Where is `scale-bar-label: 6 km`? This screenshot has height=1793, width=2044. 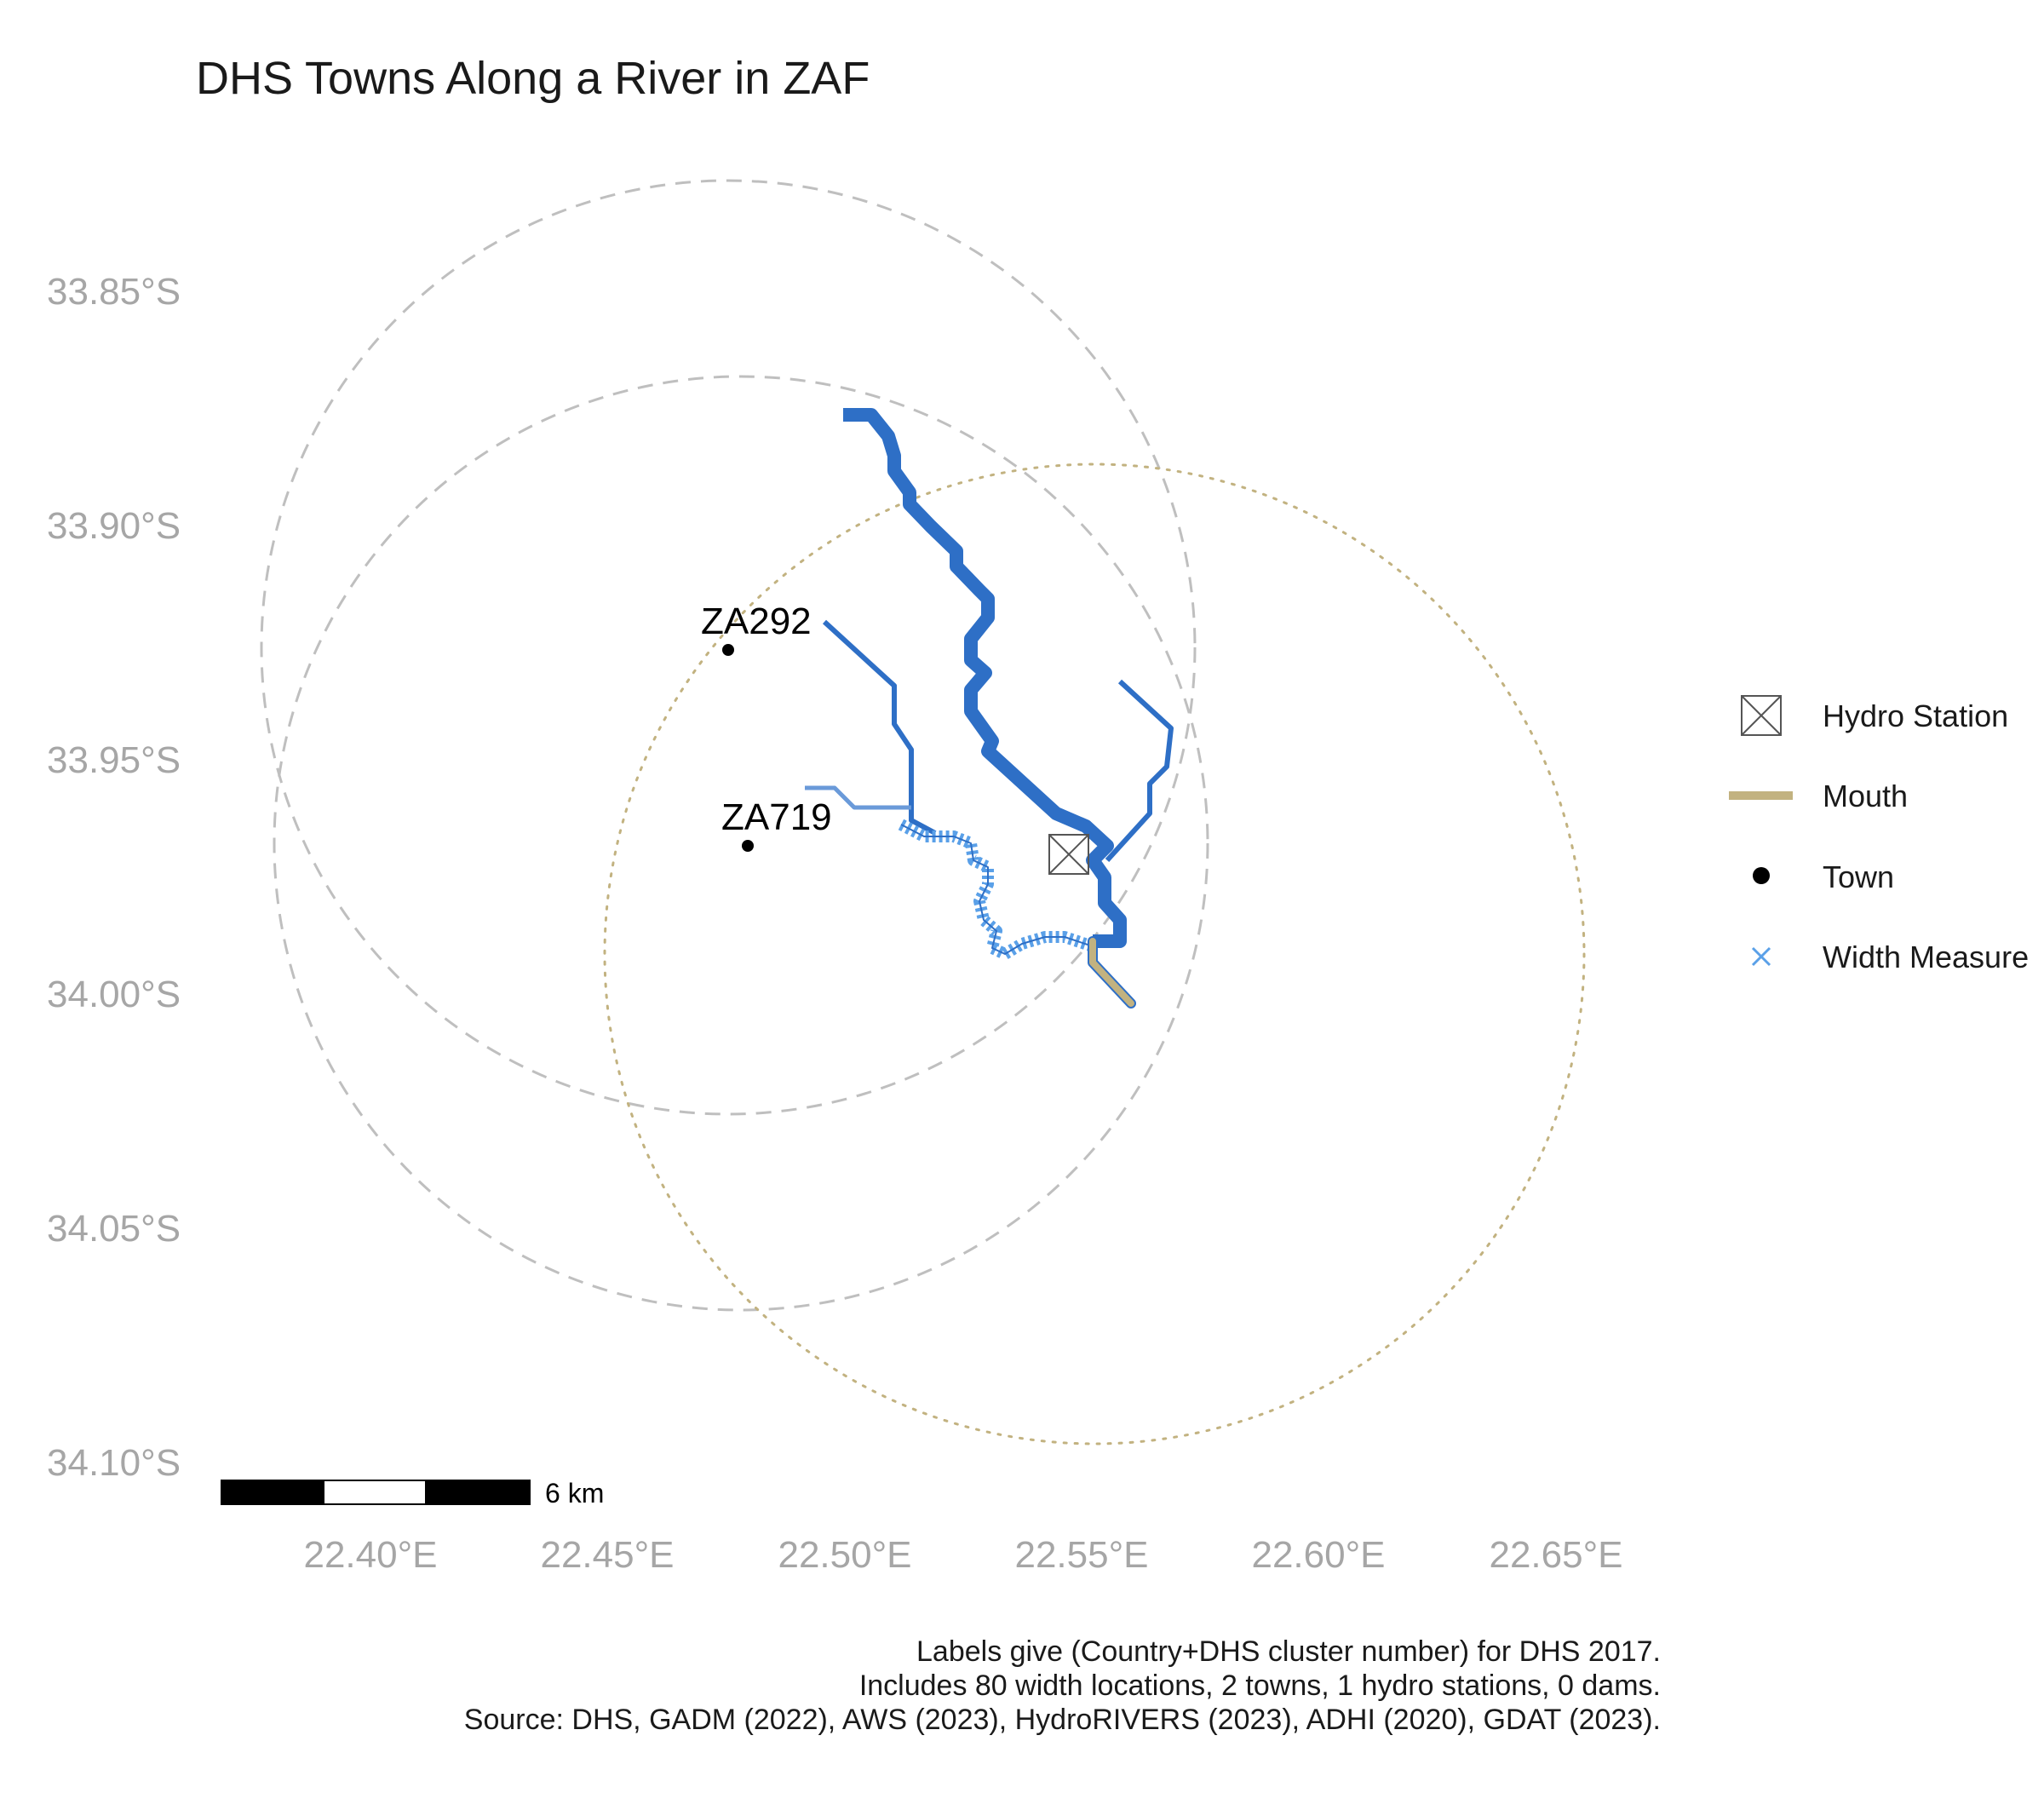
scale-bar-label: 6 km is located at coordinates (574, 1494).